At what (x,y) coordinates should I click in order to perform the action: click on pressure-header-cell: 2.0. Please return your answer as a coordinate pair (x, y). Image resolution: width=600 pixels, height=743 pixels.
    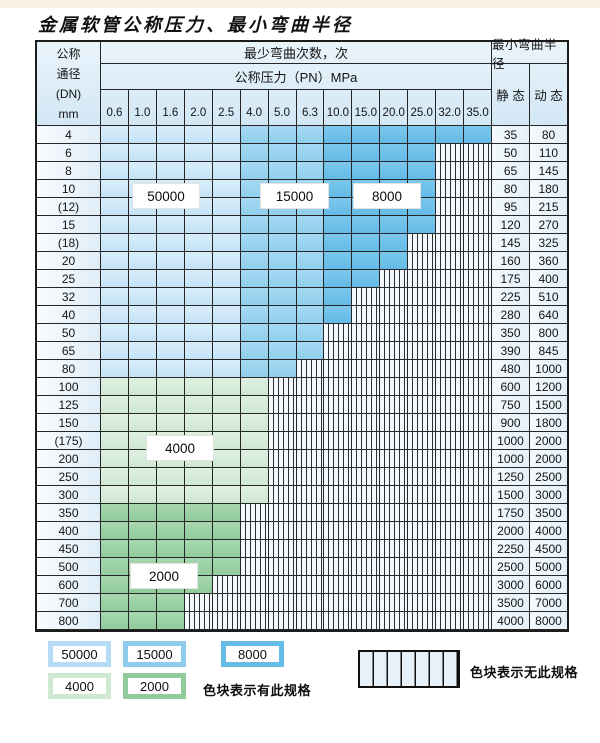
    Looking at the image, I should click on (198, 108).